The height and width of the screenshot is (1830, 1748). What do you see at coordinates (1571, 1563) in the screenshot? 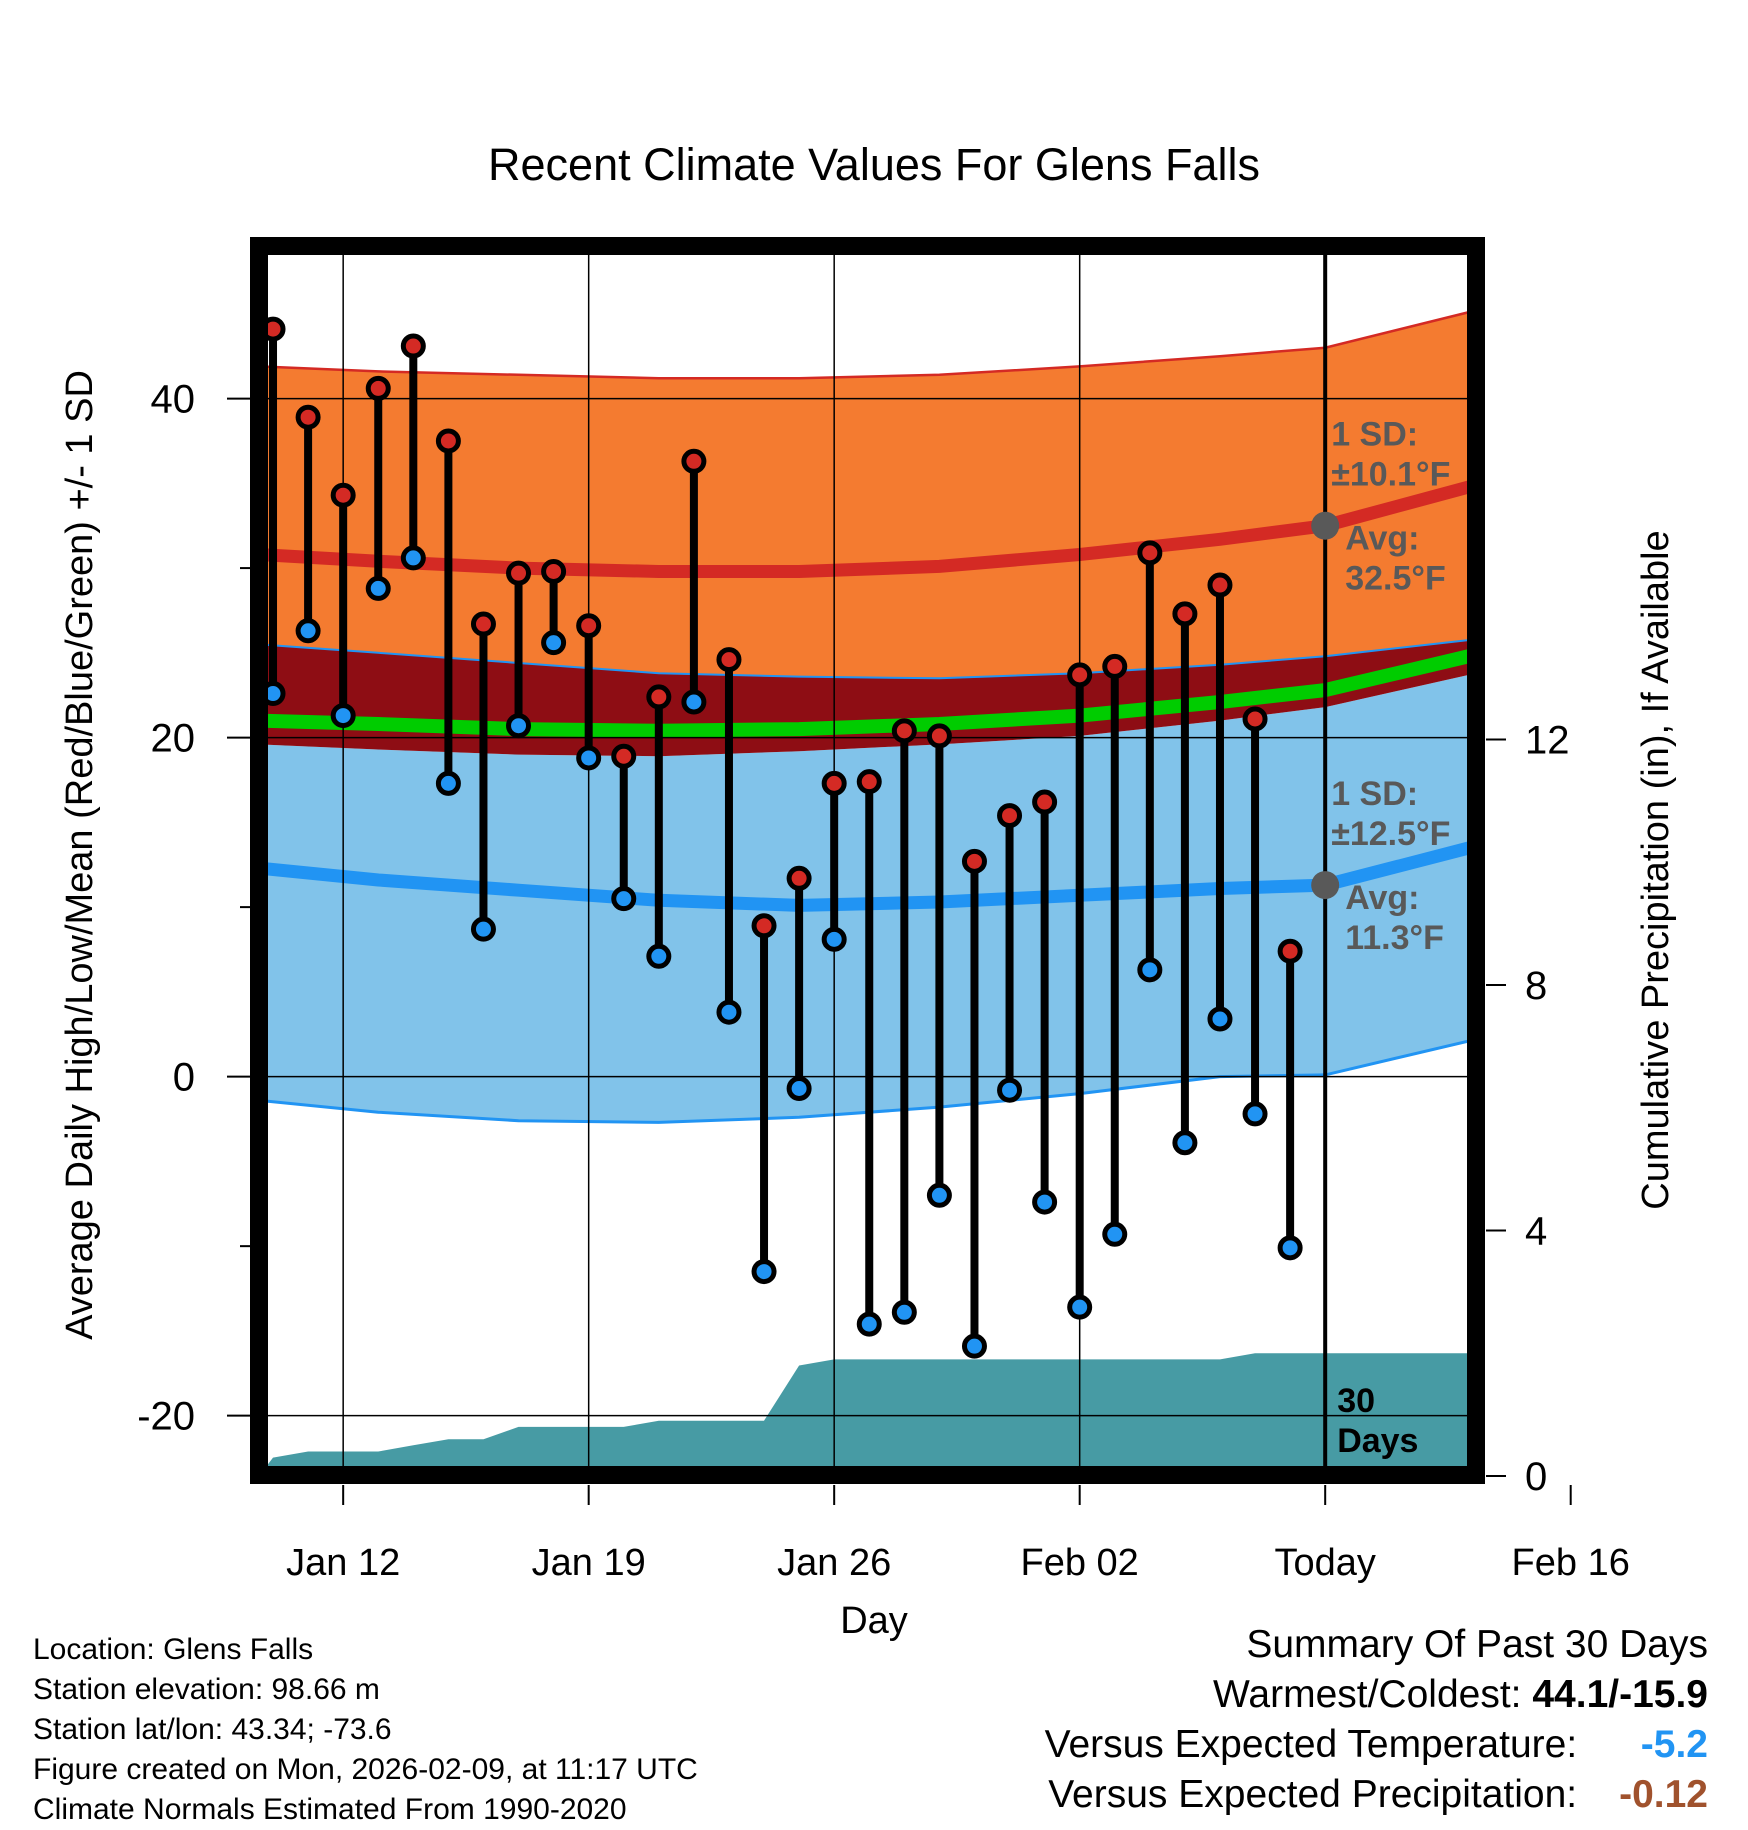
I see `x-tick-label: Feb 16` at bounding box center [1571, 1563].